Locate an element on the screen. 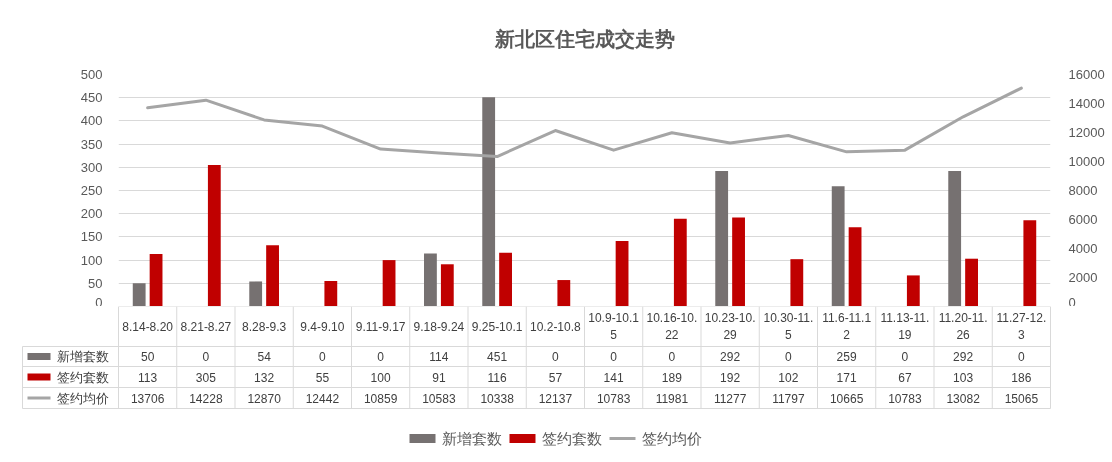  data-label: 11797 is located at coordinates (788, 398).